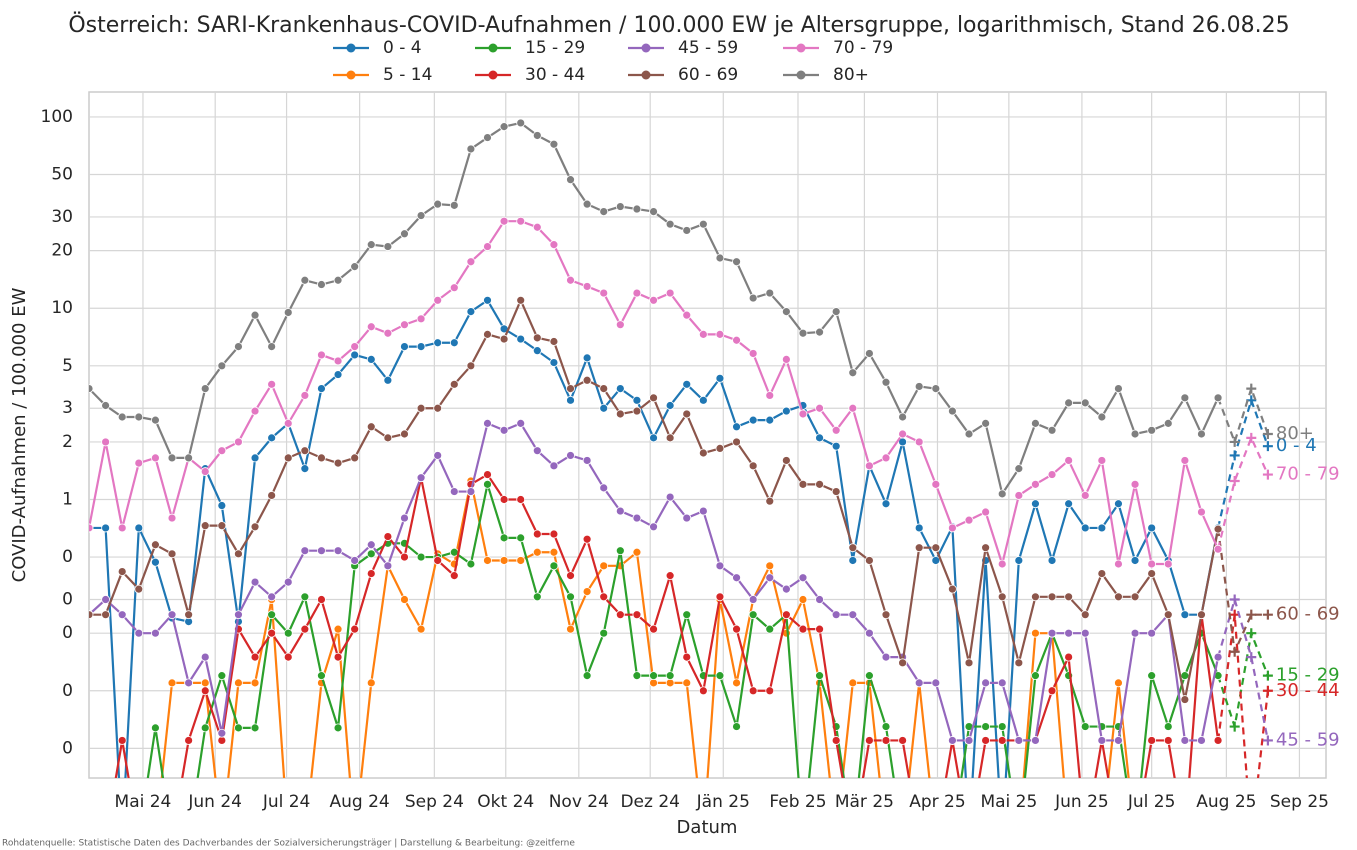  Describe the element at coordinates (707, 827) in the screenshot. I see `x-axis-label: Datum` at that location.